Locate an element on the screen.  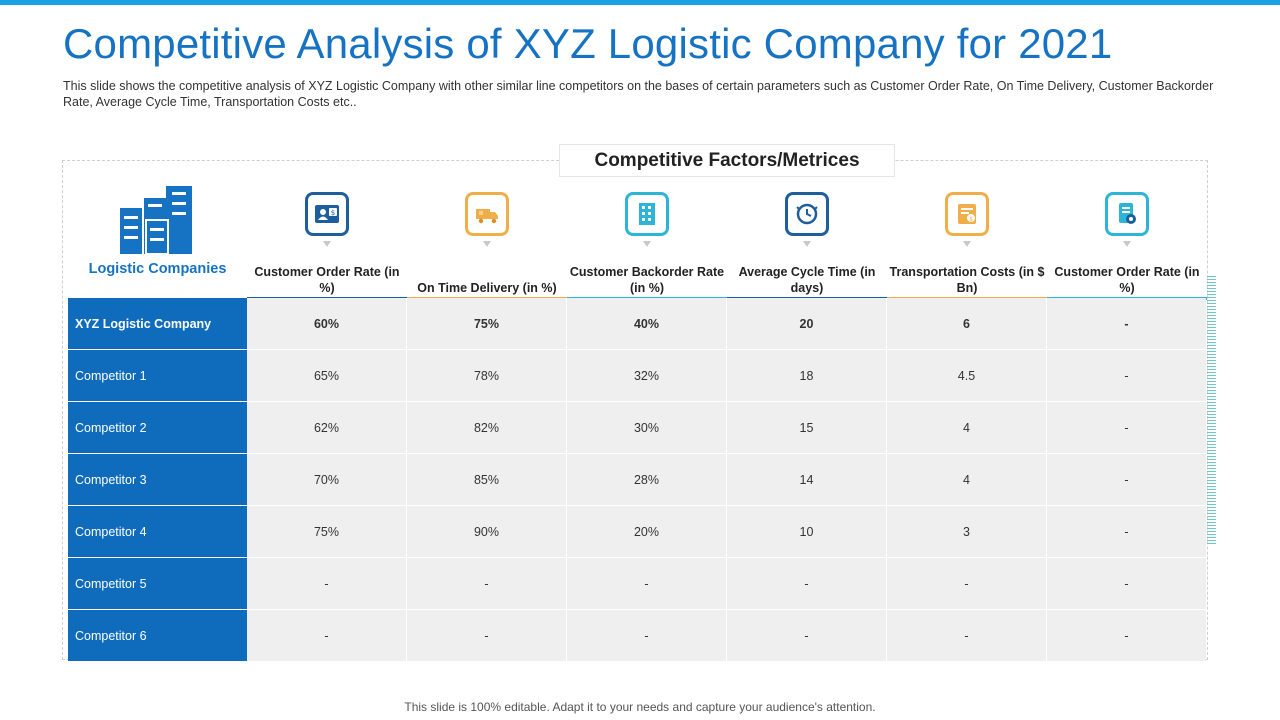
row-name: XYZ Logistic Company is located at coordinates (157, 324).